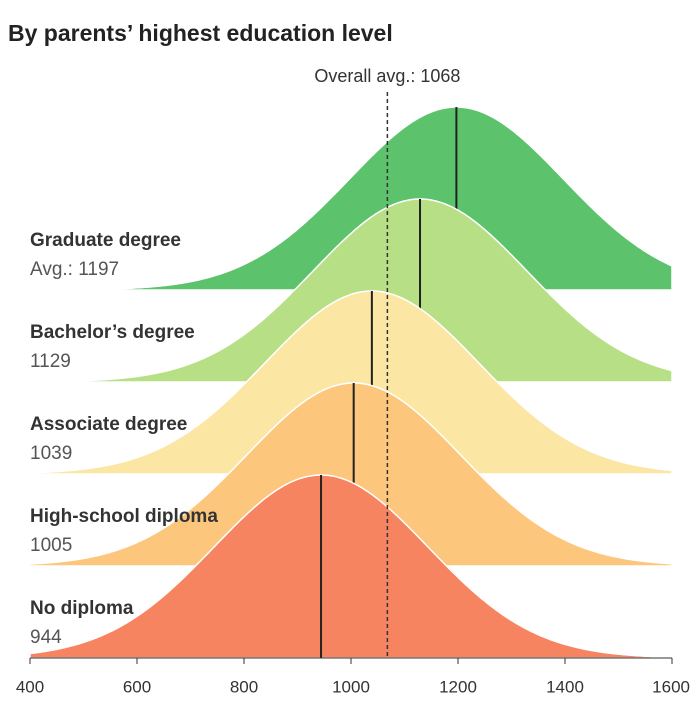 This screenshot has height=707, width=692. I want to click on x-tick-label: 1400, so click(565, 686).